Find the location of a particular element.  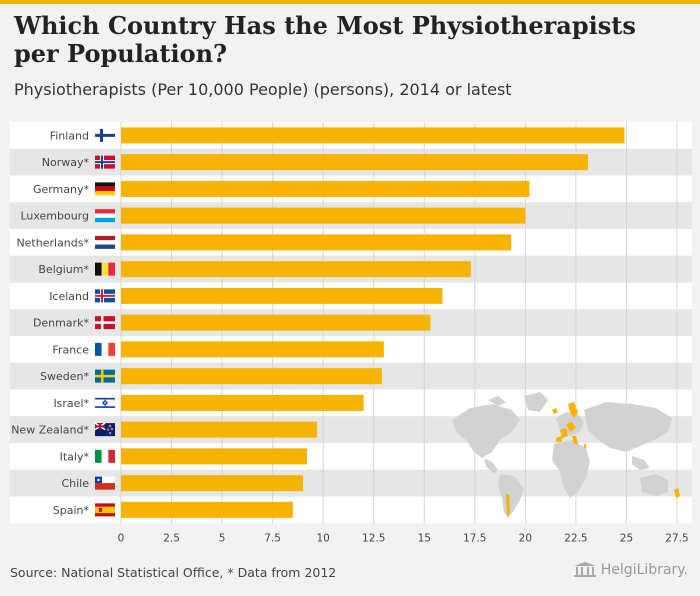

france-flag-icon is located at coordinates (105, 349).